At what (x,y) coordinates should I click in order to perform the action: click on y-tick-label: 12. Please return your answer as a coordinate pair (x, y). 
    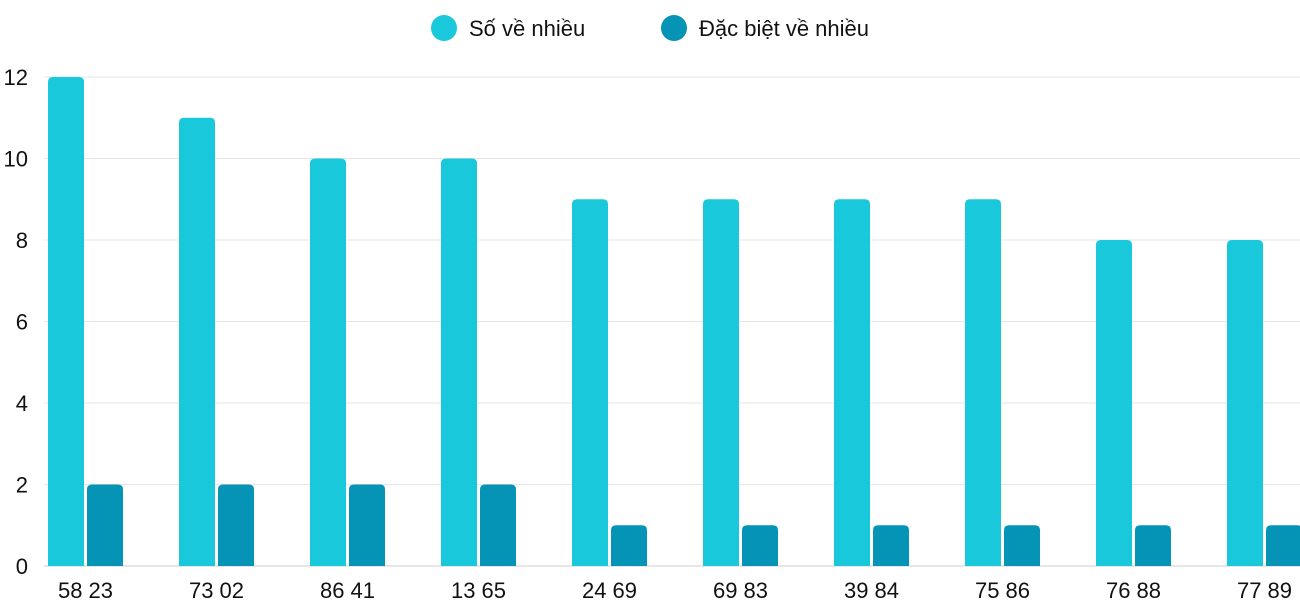
    Looking at the image, I should click on (16, 77).